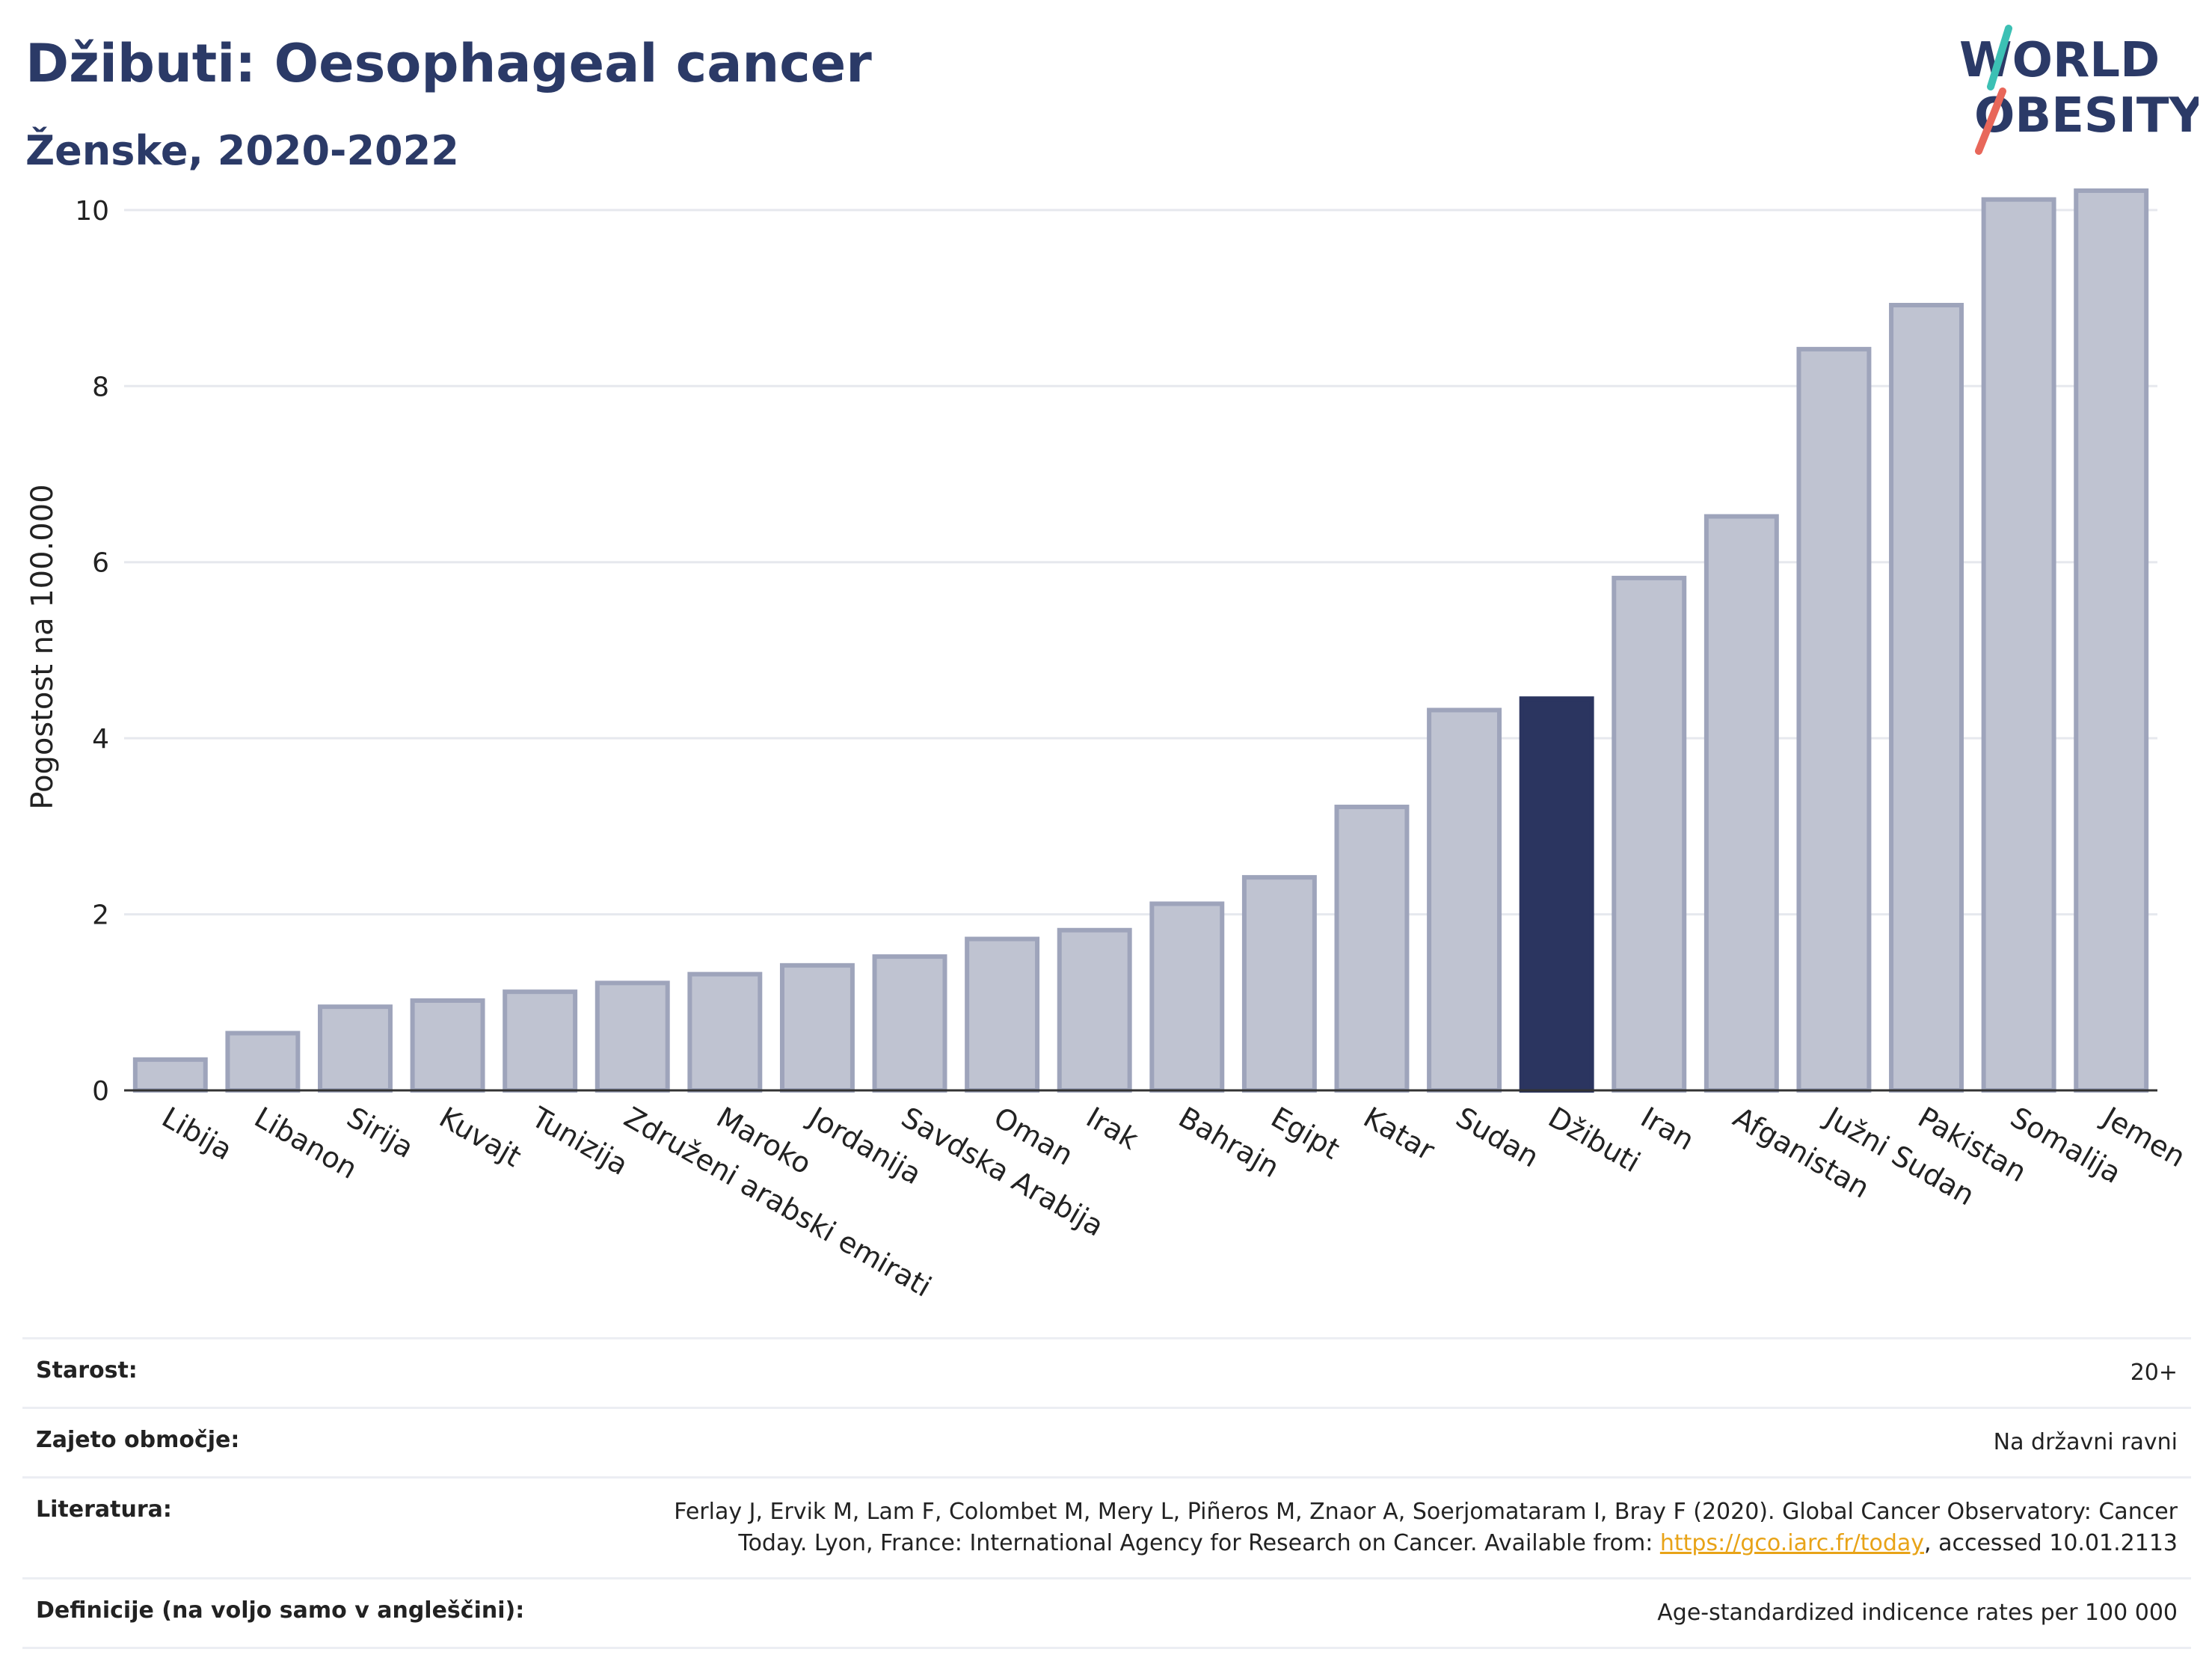 The width and height of the screenshot is (2212, 1655). Describe the element at coordinates (100, 915) in the screenshot. I see `y-tick-label: 2` at that location.